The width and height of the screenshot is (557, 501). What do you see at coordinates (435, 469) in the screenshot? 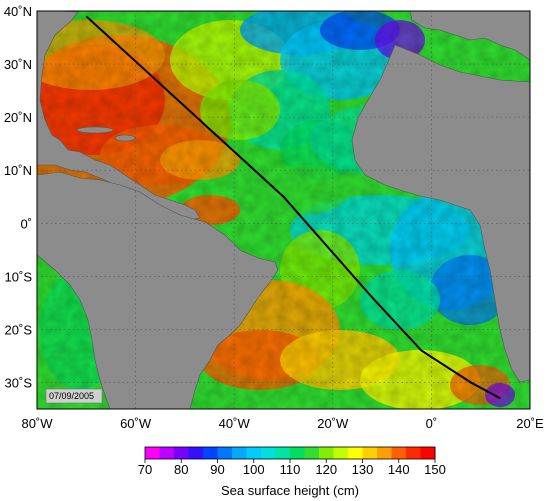
I see `colorbar-tick-label: 150` at bounding box center [435, 469].